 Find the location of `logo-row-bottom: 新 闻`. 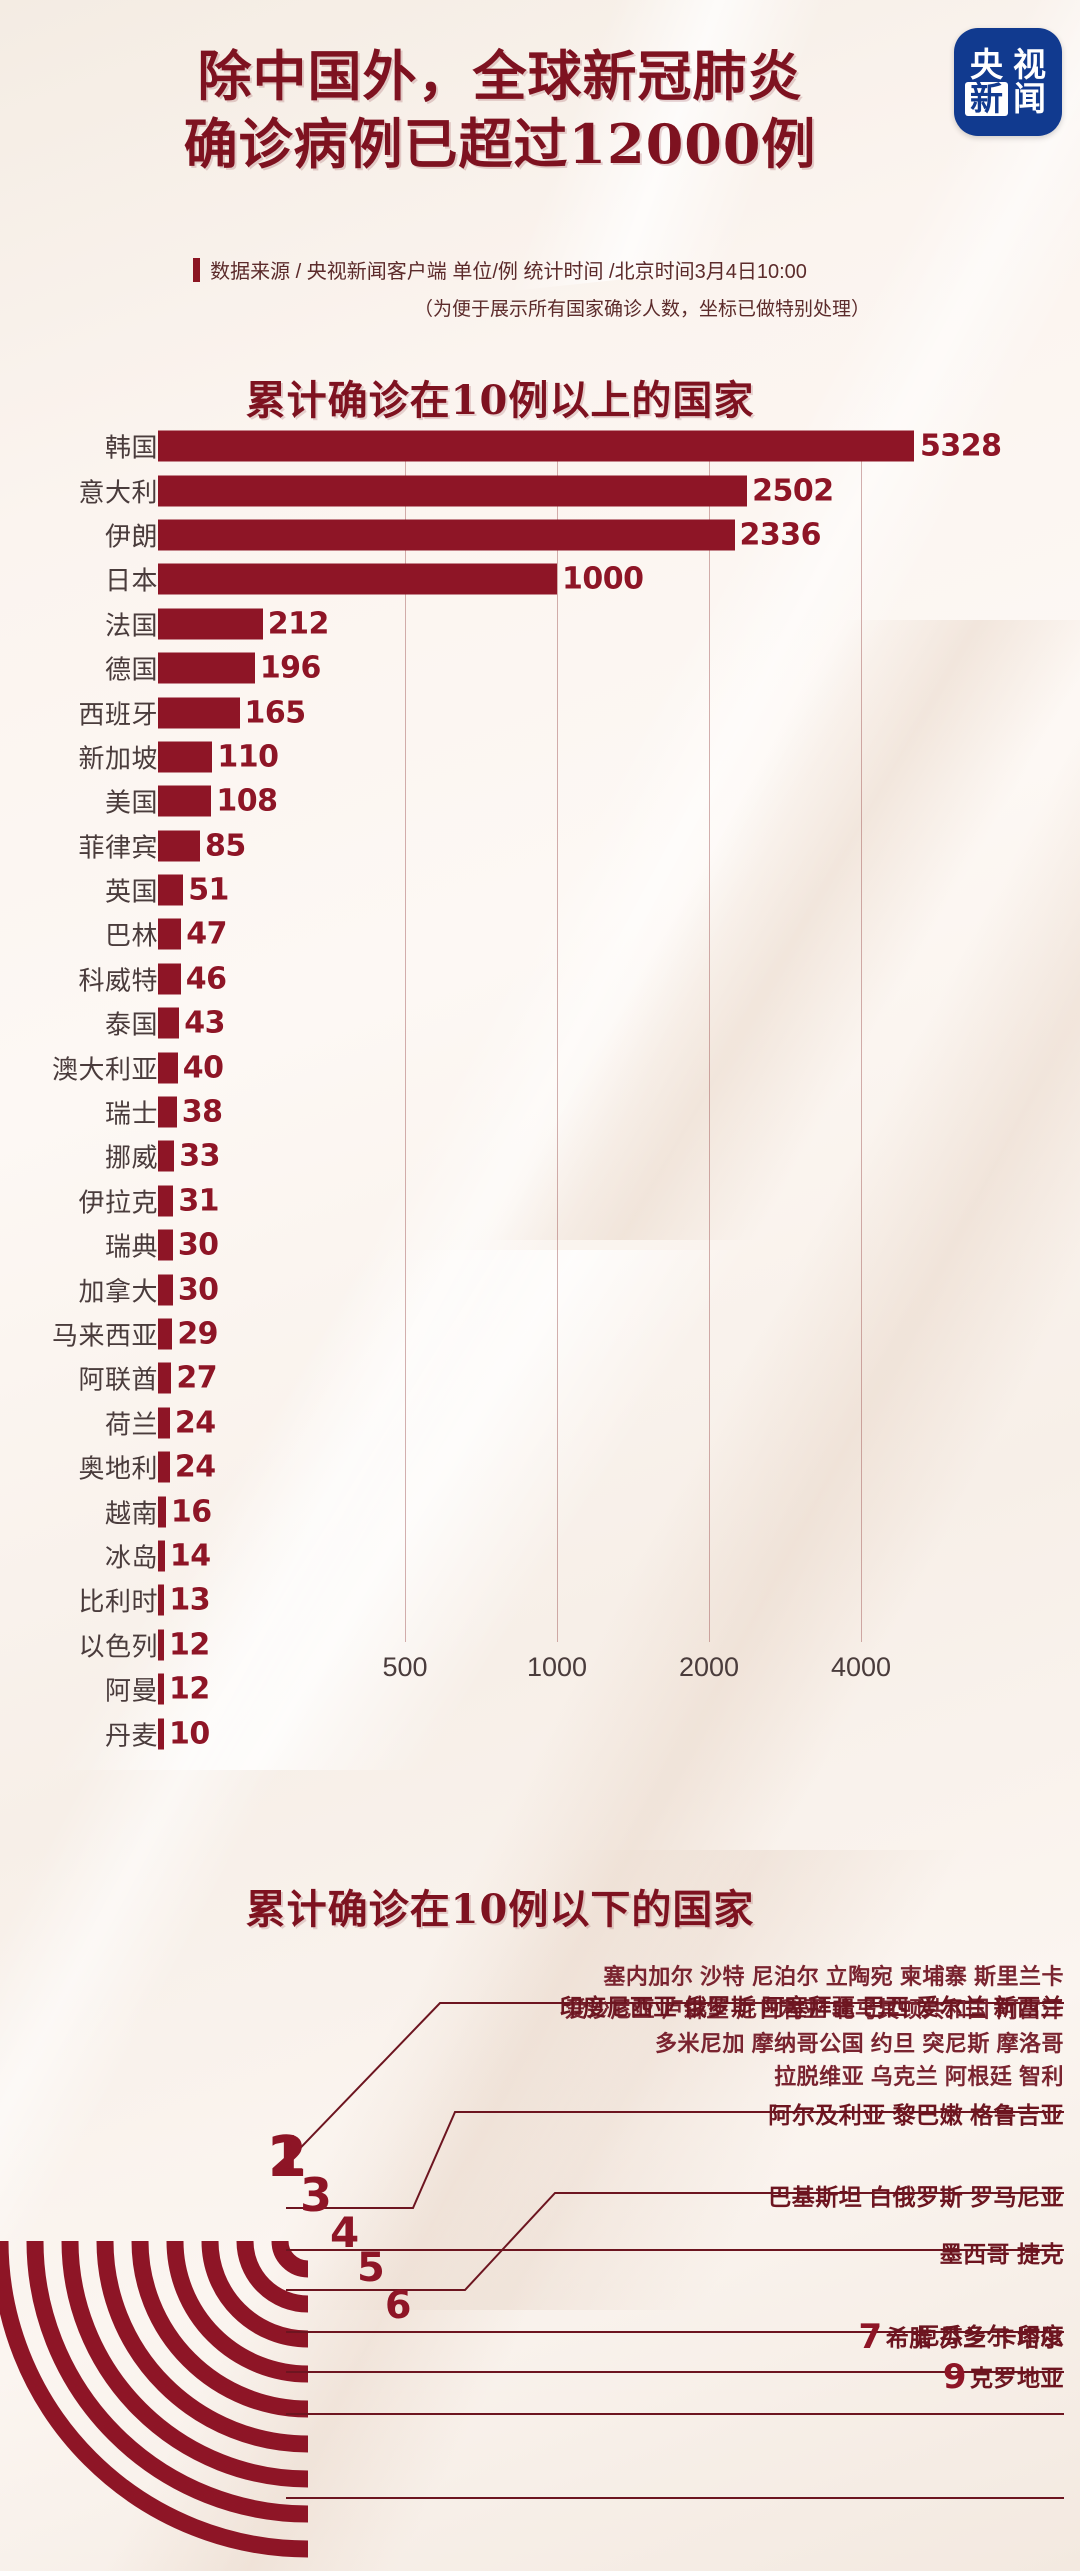

logo-row-bottom: 新 闻 is located at coordinates (1008, 99).